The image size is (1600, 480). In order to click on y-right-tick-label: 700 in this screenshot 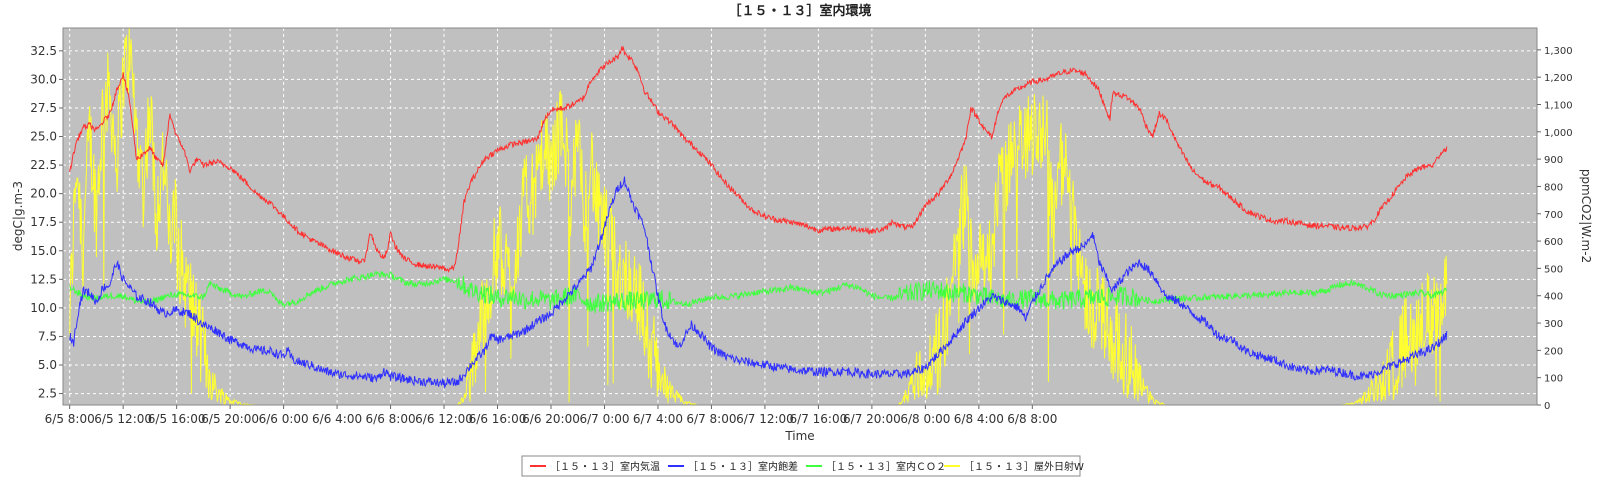, I will do `click(1553, 215)`.